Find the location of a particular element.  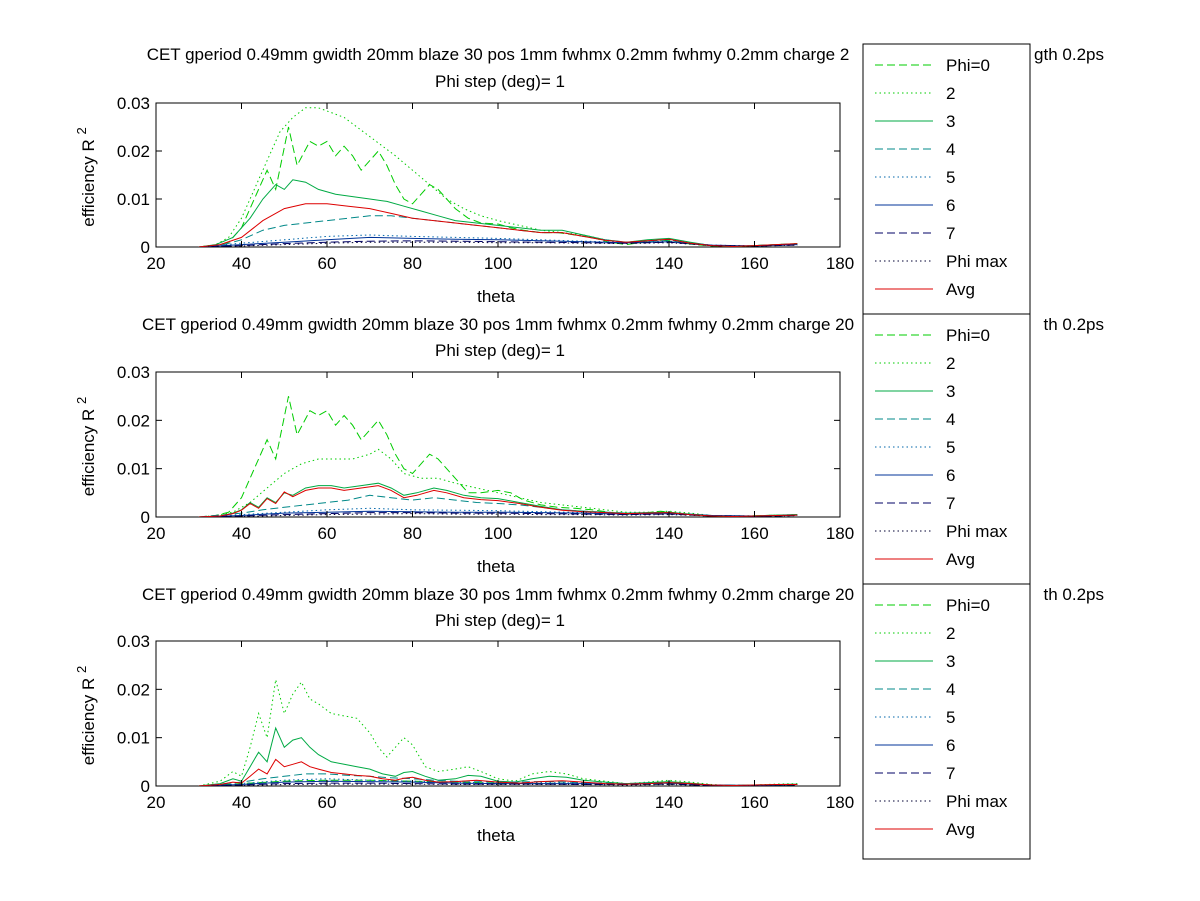

chart-title-right: th 0.2ps is located at coordinates (1074, 324).